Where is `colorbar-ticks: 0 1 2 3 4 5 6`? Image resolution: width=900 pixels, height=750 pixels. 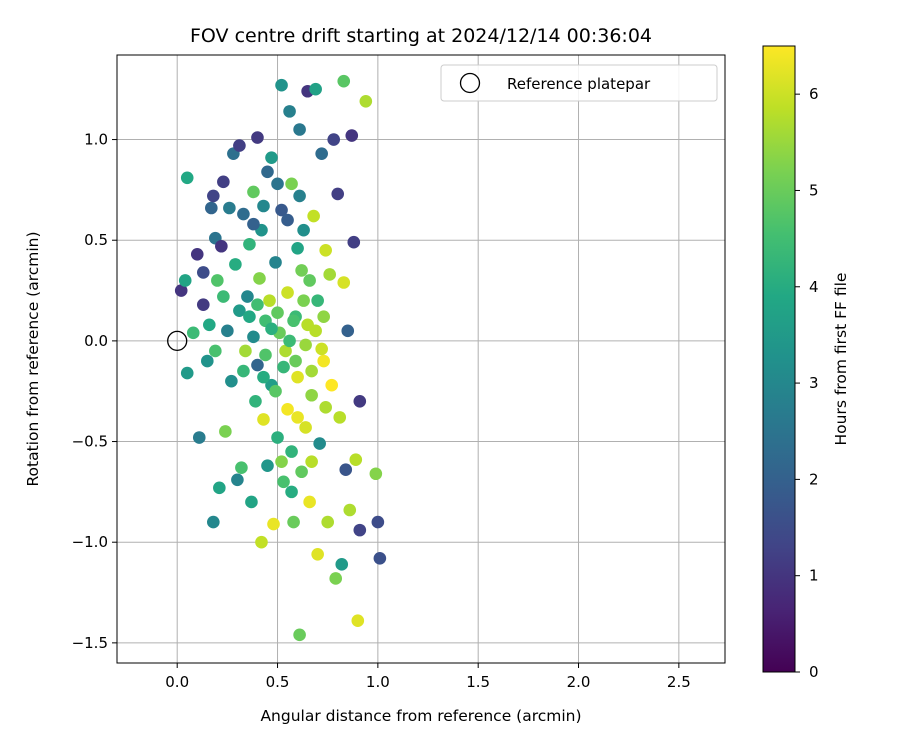 colorbar-ticks: 0 1 2 3 4 5 6 is located at coordinates (807, 383).